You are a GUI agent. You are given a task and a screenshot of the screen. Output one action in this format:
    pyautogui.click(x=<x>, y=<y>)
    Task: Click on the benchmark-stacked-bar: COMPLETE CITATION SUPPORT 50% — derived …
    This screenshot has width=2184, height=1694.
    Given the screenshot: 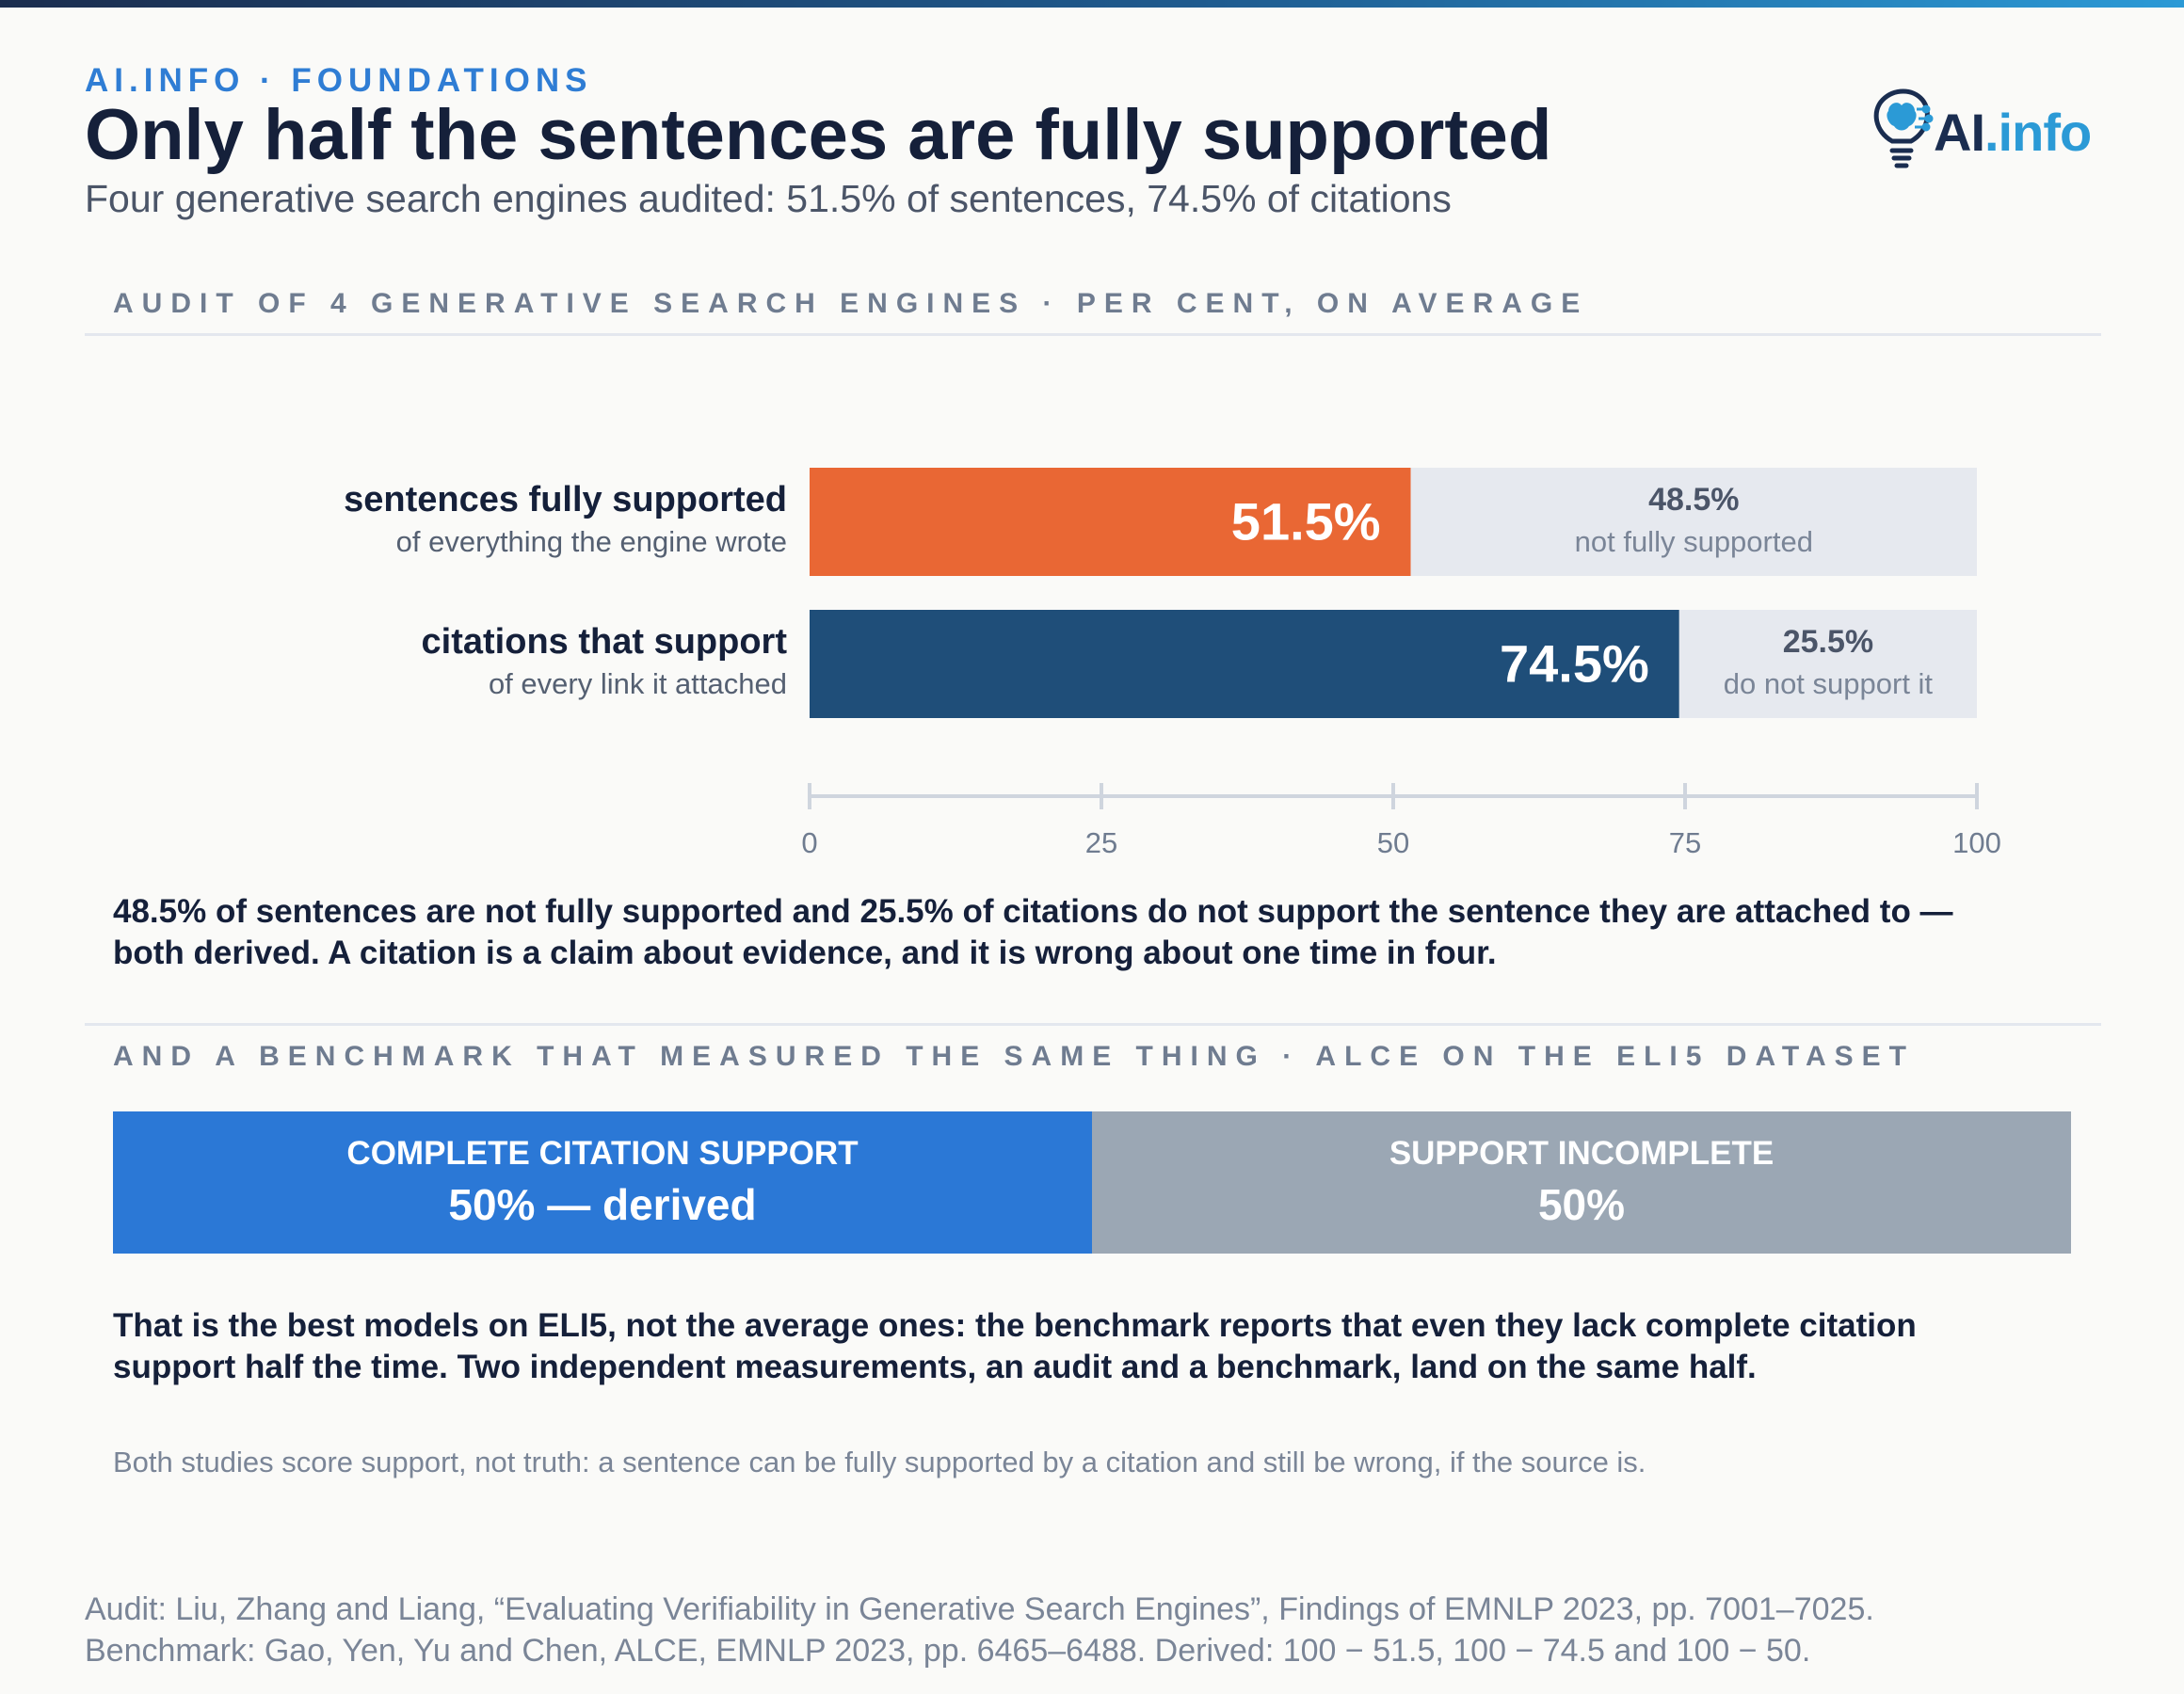 What is the action you would take?
    pyautogui.click(x=1092, y=1182)
    